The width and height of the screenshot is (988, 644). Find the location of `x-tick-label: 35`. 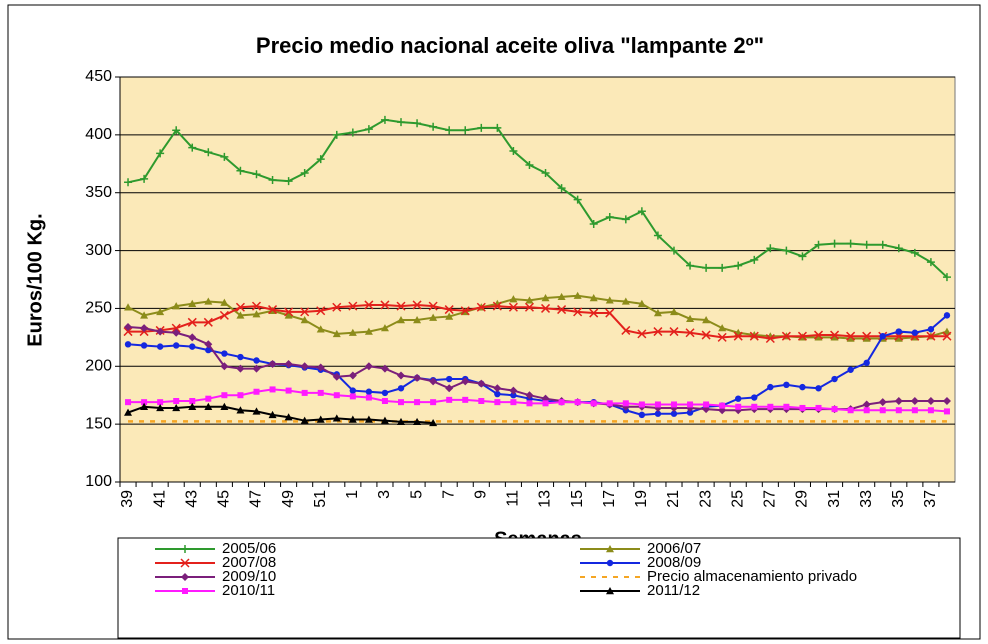

x-tick-label: 35 is located at coordinates (898, 499).